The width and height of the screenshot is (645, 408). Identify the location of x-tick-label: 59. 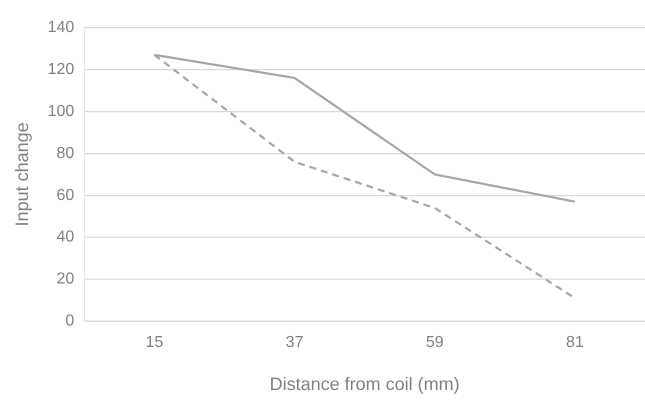
(435, 343).